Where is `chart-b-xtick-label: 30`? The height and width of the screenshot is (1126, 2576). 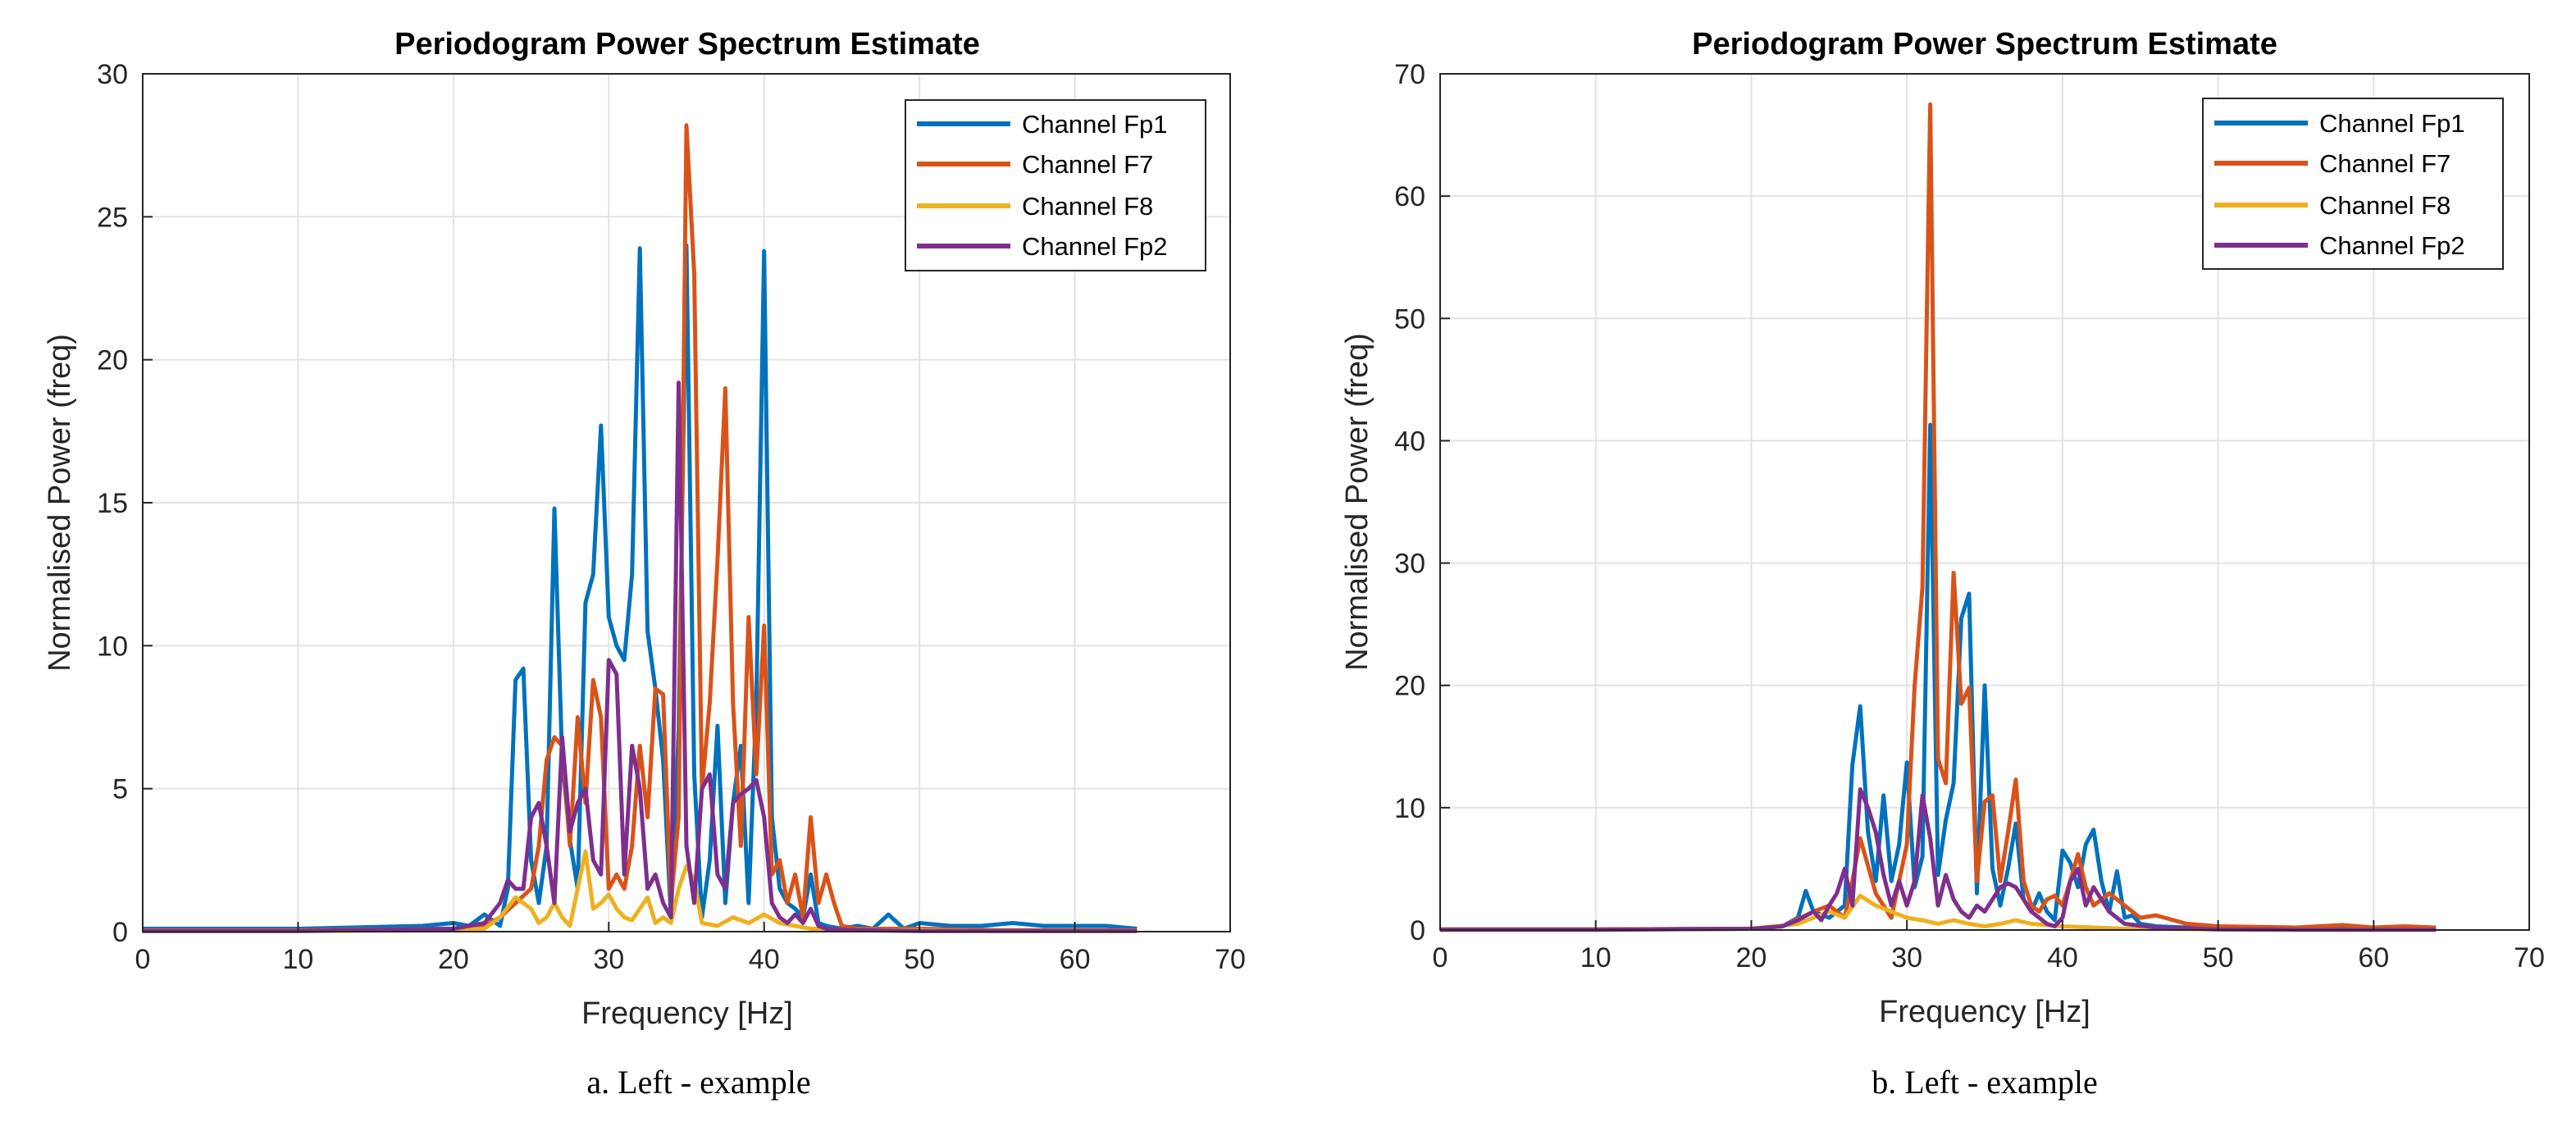 chart-b-xtick-label: 30 is located at coordinates (1906, 957).